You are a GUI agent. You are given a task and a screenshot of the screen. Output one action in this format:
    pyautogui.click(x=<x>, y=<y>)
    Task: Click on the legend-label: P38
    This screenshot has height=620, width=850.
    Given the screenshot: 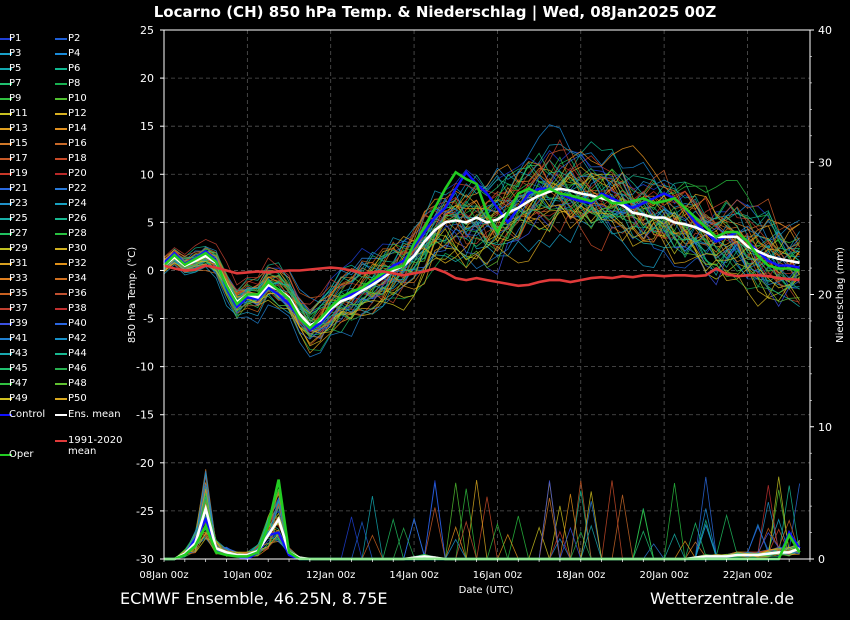 What is the action you would take?
    pyautogui.click(x=77, y=308)
    